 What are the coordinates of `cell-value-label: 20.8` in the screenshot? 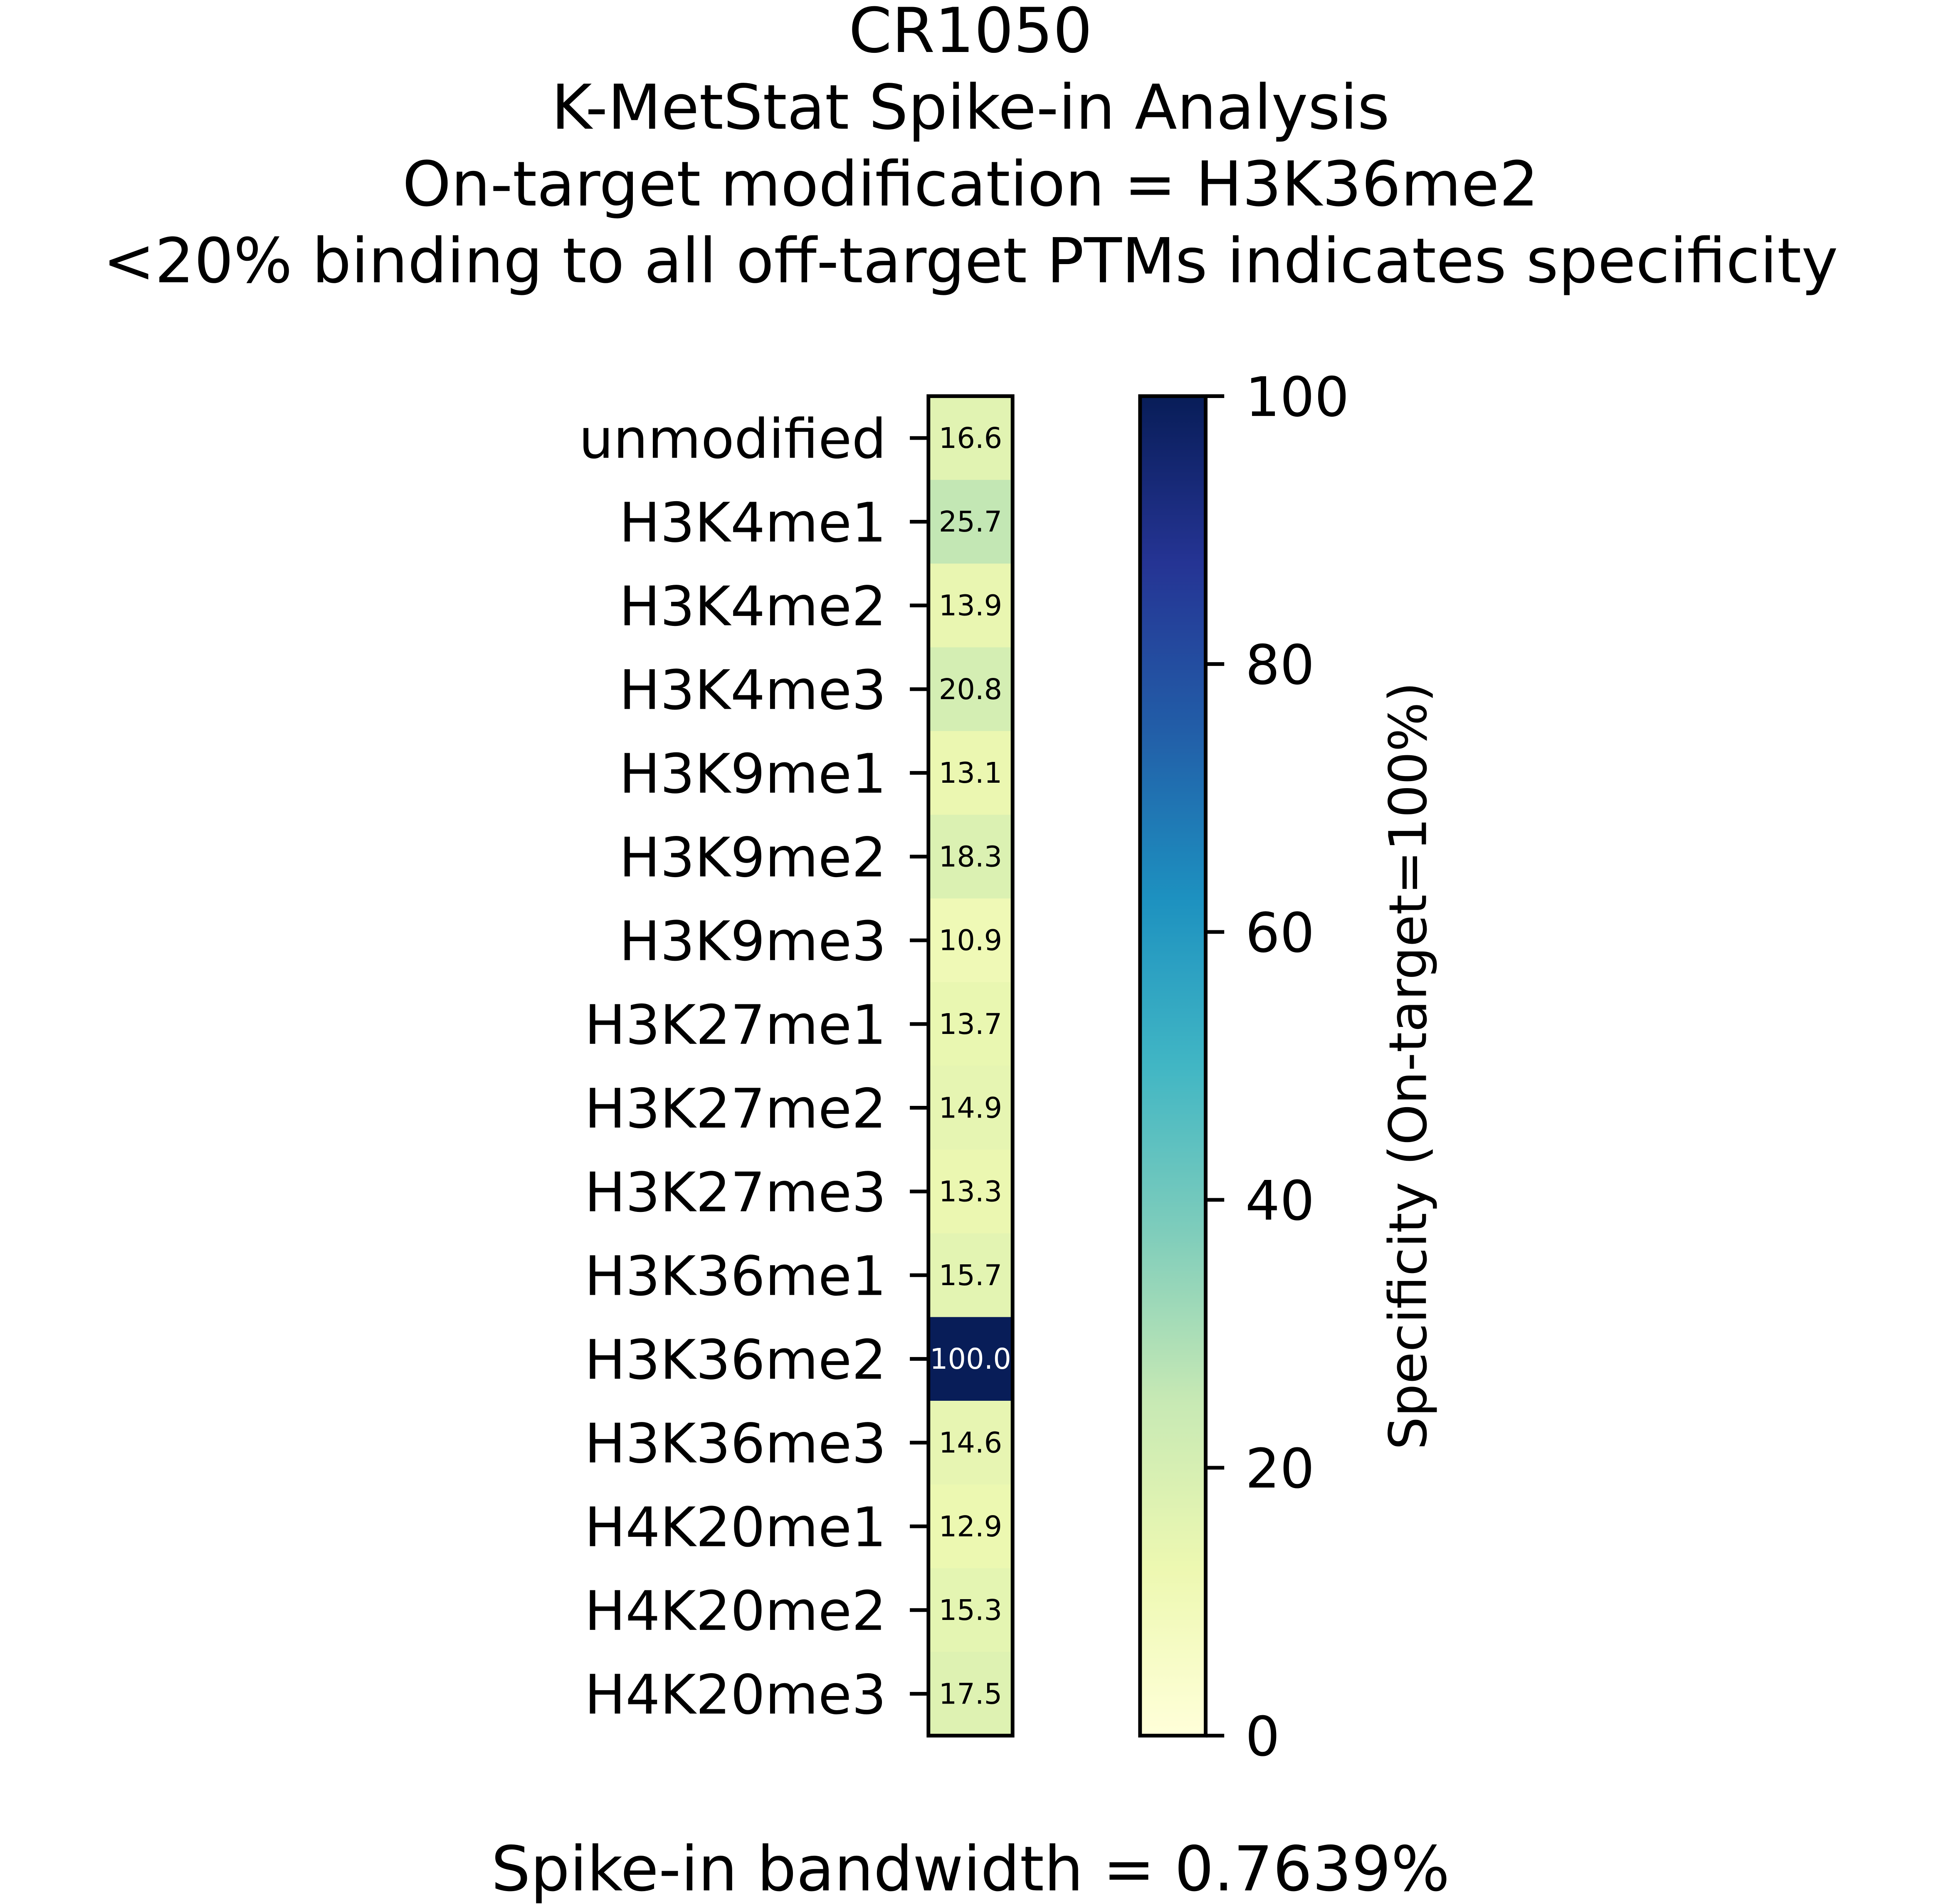 It's located at (970, 689).